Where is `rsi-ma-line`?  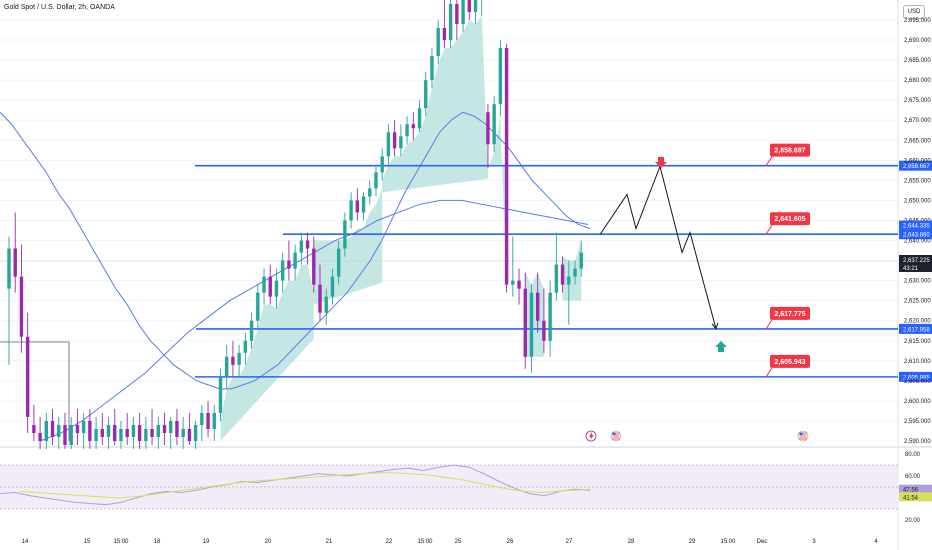 rsi-ma-line is located at coordinates (305, 485).